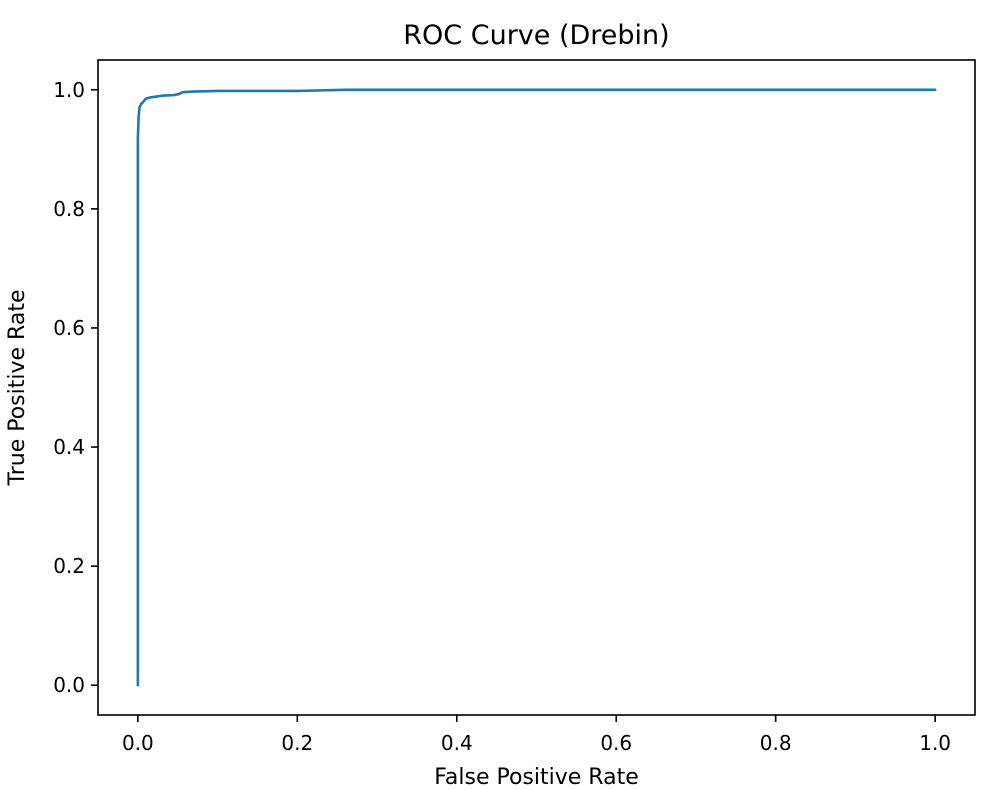 The height and width of the screenshot is (790, 981). I want to click on x-axis: 0.0 0.2 0.4 0.6 0.8 1.0, so click(536, 735).